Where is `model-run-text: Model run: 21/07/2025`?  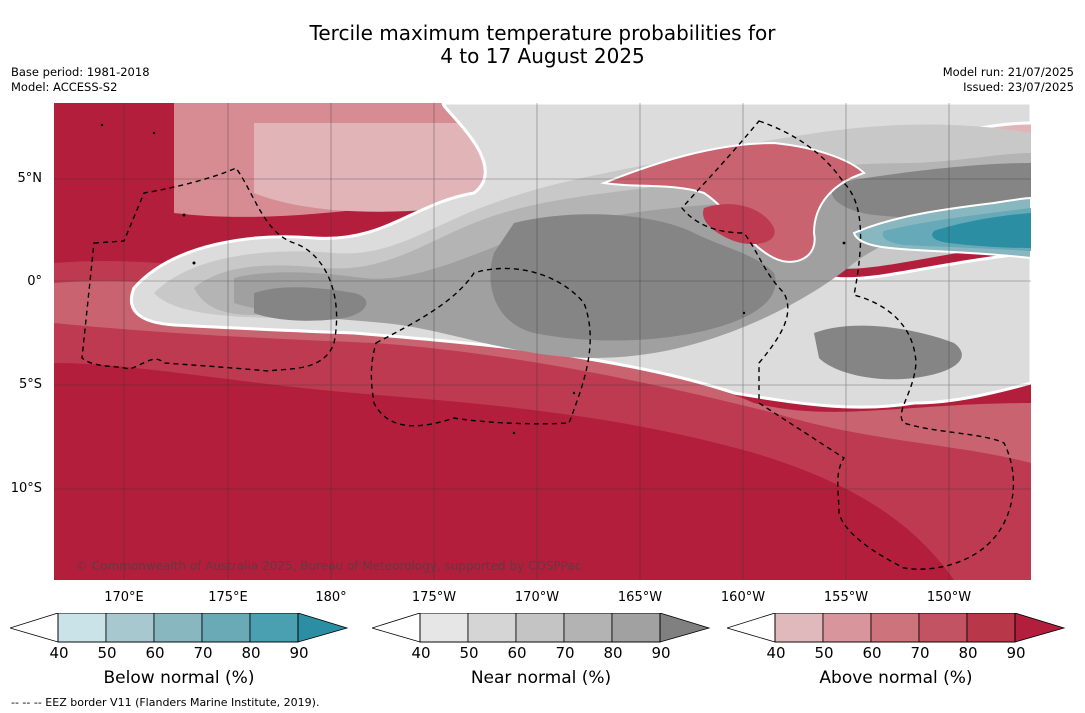 model-run-text: Model run: 21/07/2025 is located at coordinates (1008, 72).